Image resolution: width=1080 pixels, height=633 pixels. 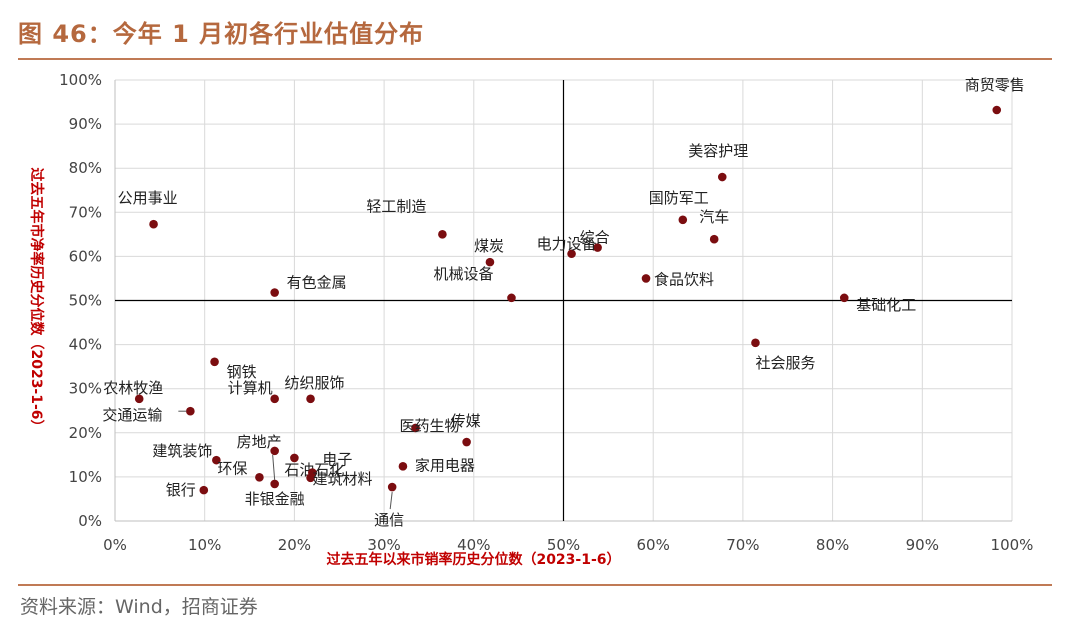 I want to click on data-label: 钢铁, so click(x=242, y=372).